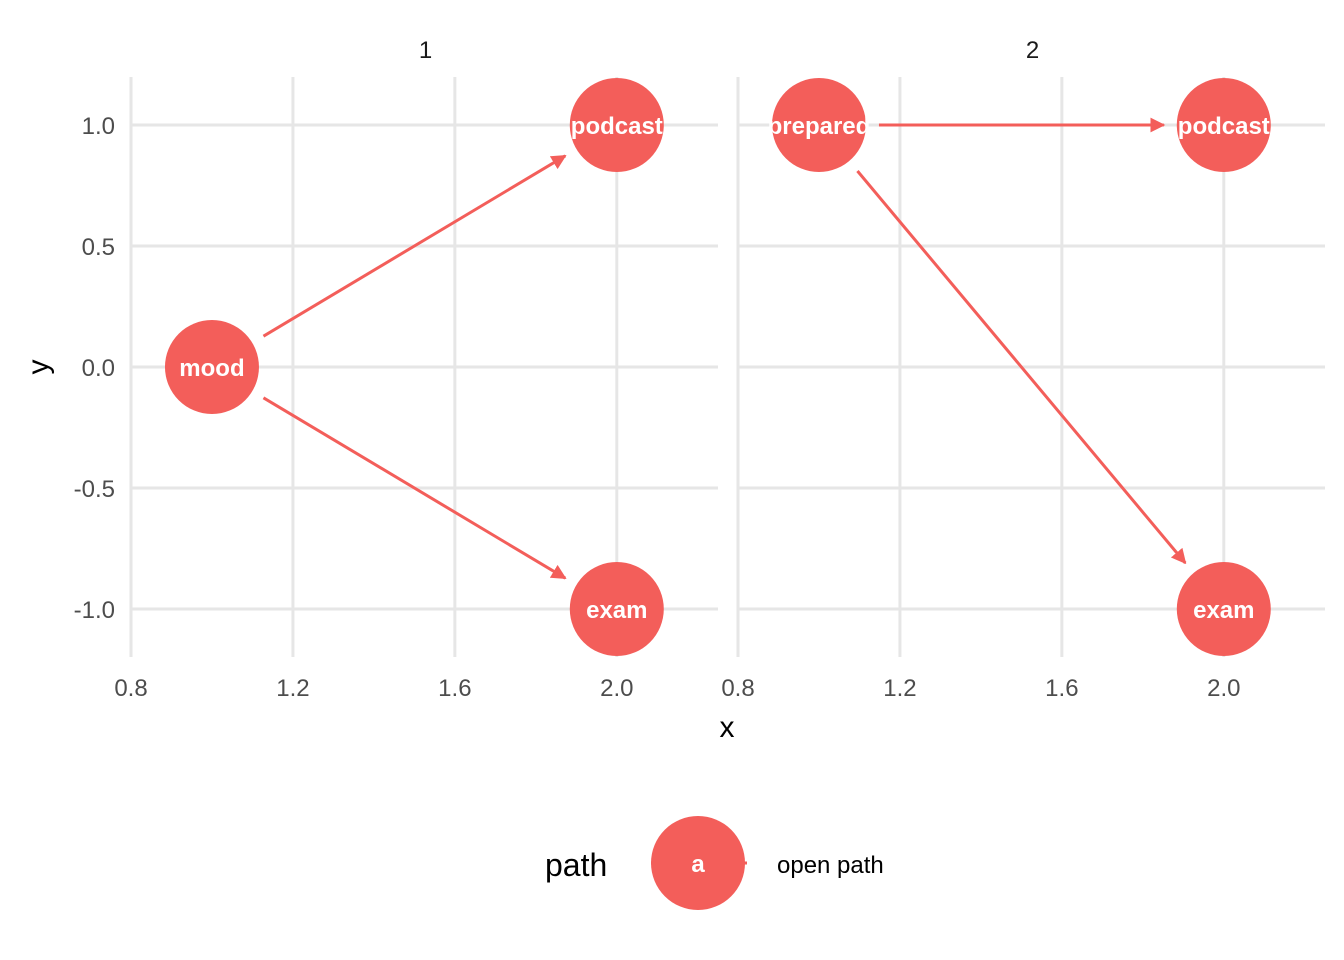 The width and height of the screenshot is (1344, 960). I want to click on edge-1-mood-exam, so click(414, 488).